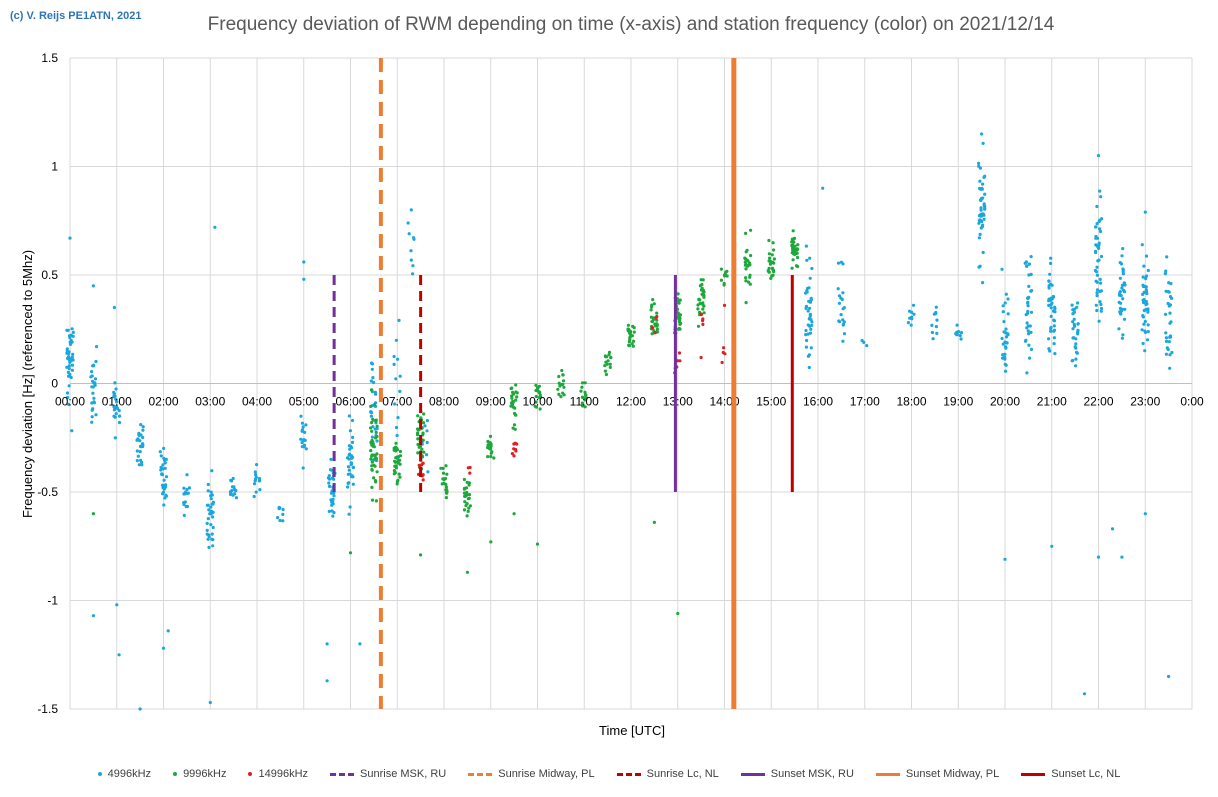  Describe the element at coordinates (47, 492) in the screenshot. I see `y-tick-label: -0.5` at that location.